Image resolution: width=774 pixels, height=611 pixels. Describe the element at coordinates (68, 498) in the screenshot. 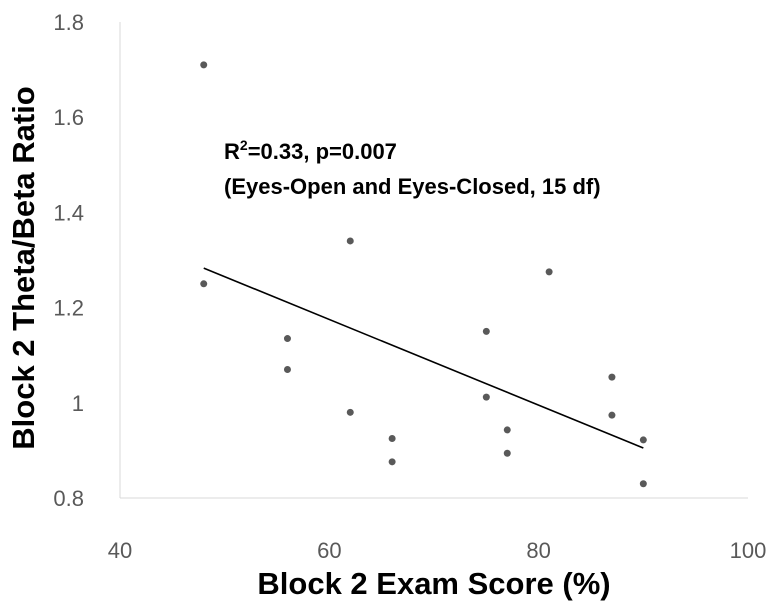

I see `y-tick-label: 0.8` at that location.